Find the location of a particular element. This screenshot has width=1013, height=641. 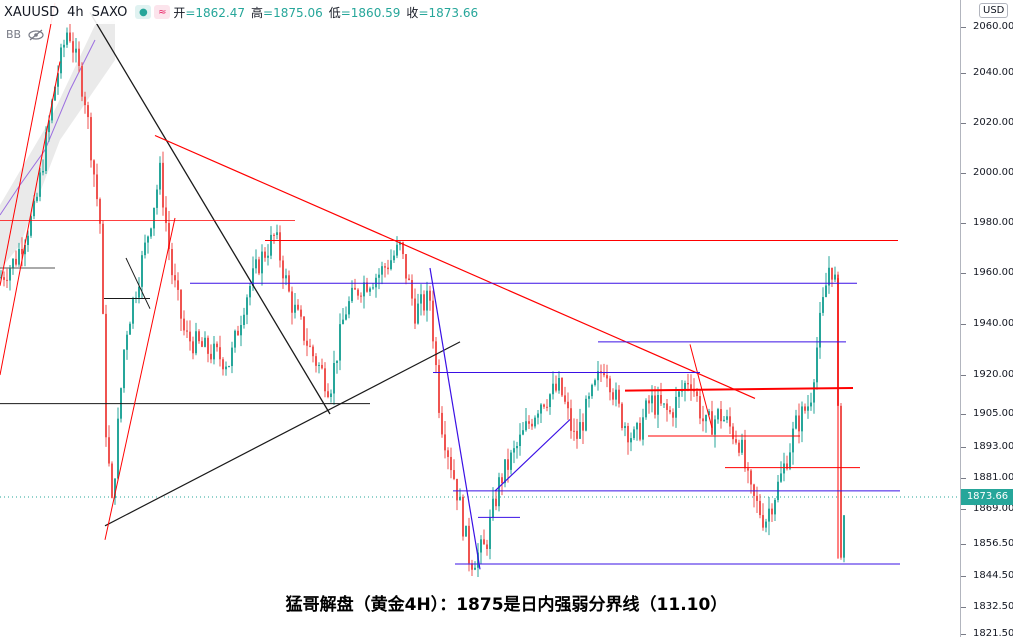

compare-icon: ≈ is located at coordinates (162, 12).